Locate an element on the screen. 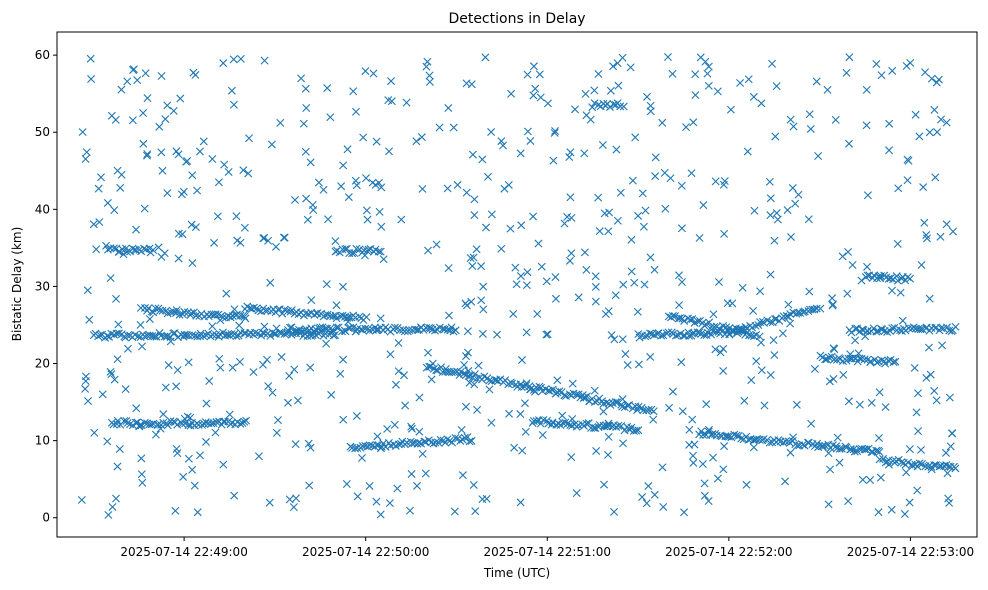 This screenshot has height=590, width=988. y-axis-label: Bistatic Delay (km) is located at coordinates (17, 284).